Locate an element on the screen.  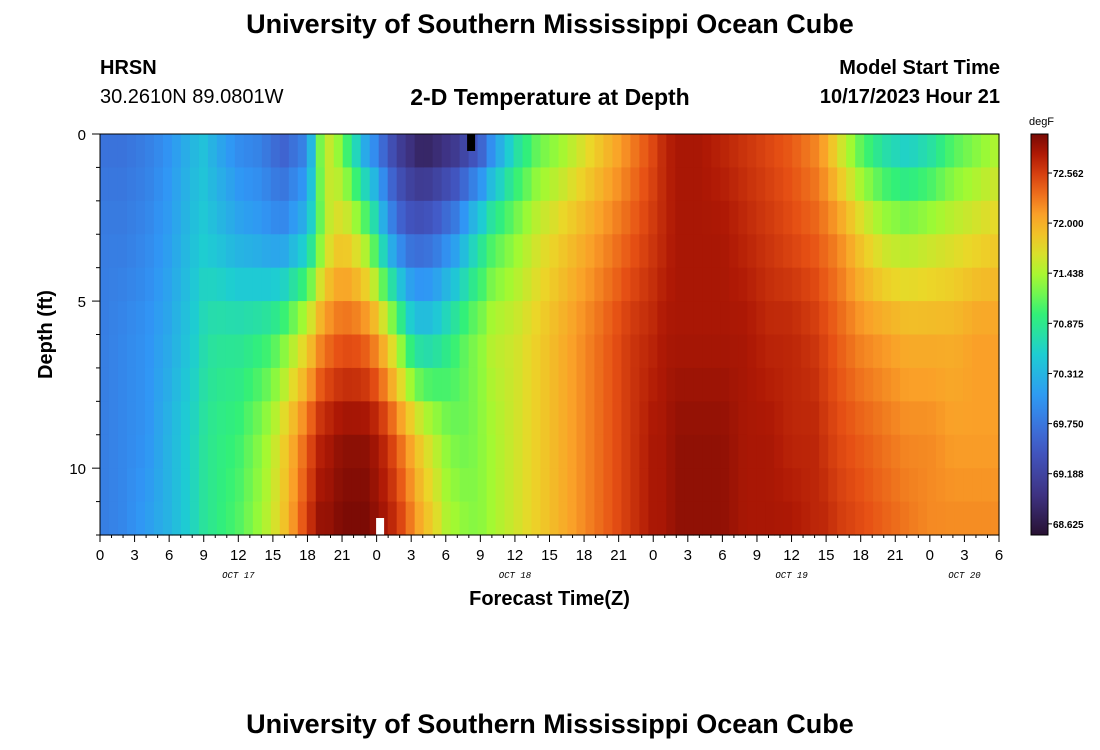
x-tick-label: 6 is located at coordinates (169, 555).